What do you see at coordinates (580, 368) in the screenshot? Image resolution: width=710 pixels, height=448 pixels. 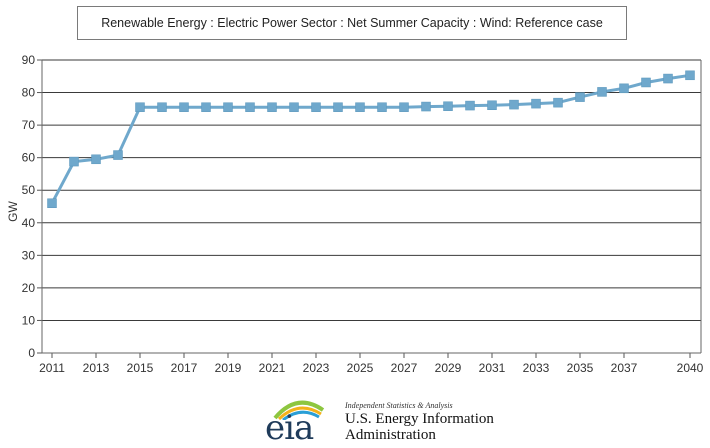 I see `x-tick-label: 2035` at bounding box center [580, 368].